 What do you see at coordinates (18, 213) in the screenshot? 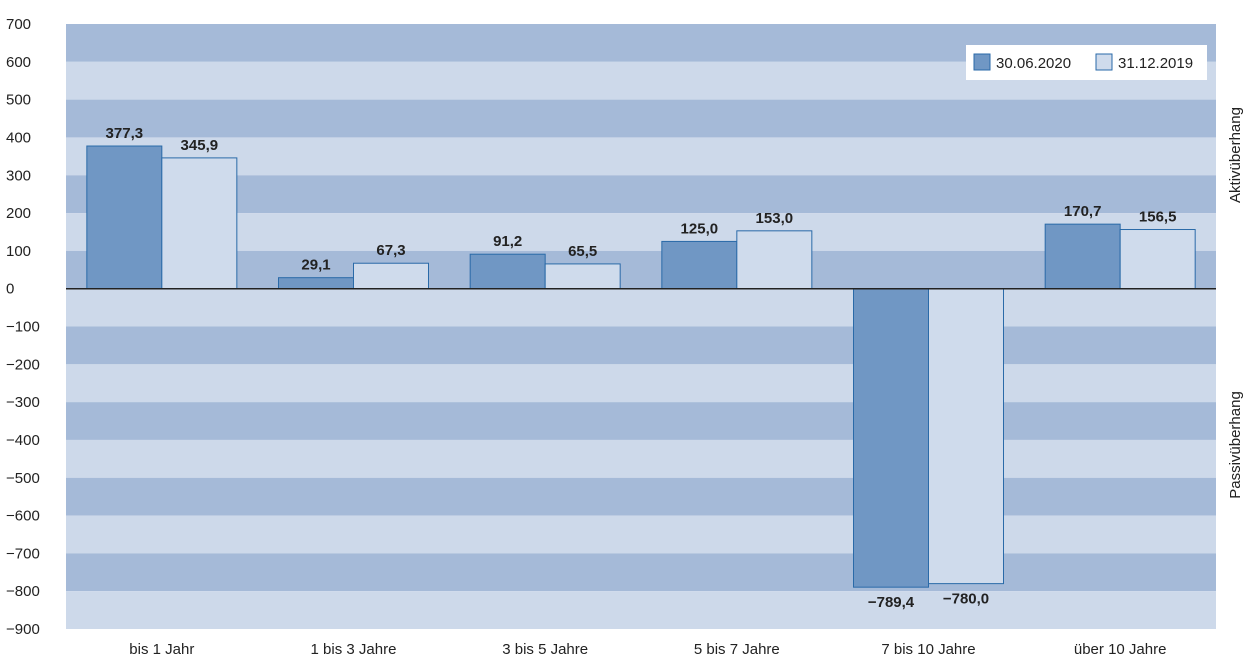
I see `y-tick-label: 200` at bounding box center [18, 213].